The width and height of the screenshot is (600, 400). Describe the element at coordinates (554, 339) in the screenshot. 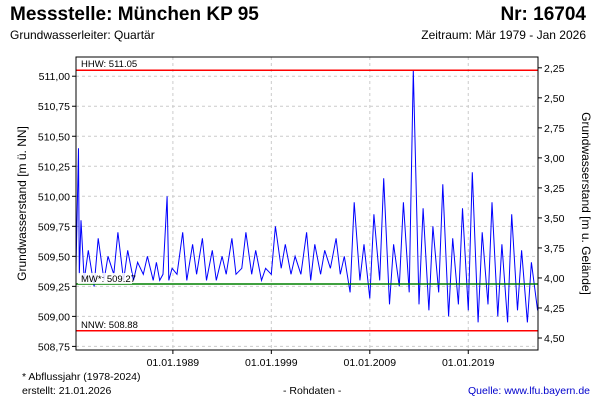

I see `y2-tick-label: 4,50` at that location.